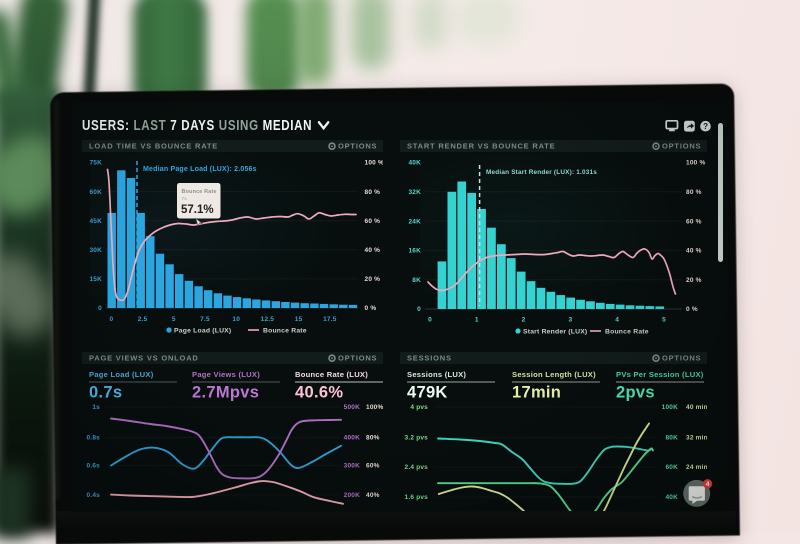  I want to click on svg-text: 17.5, so click(330, 319).